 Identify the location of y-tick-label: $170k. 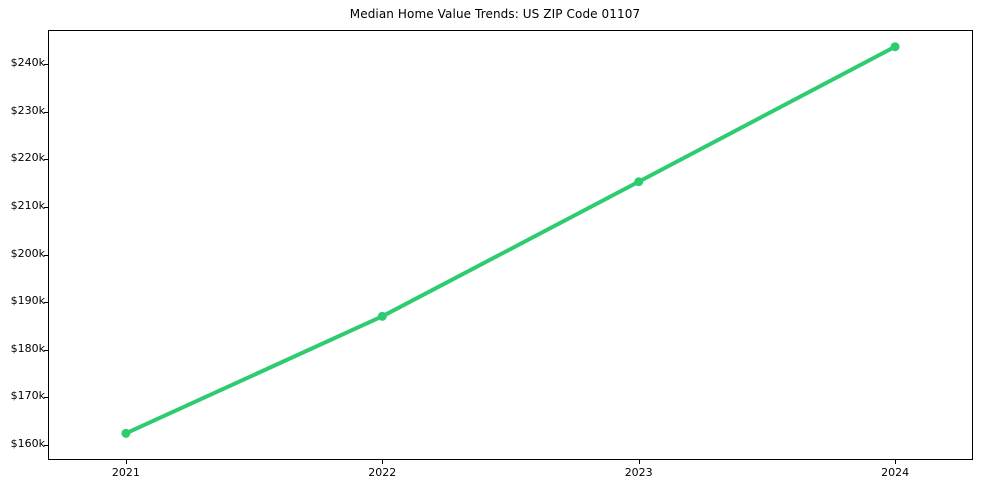
(27, 396).